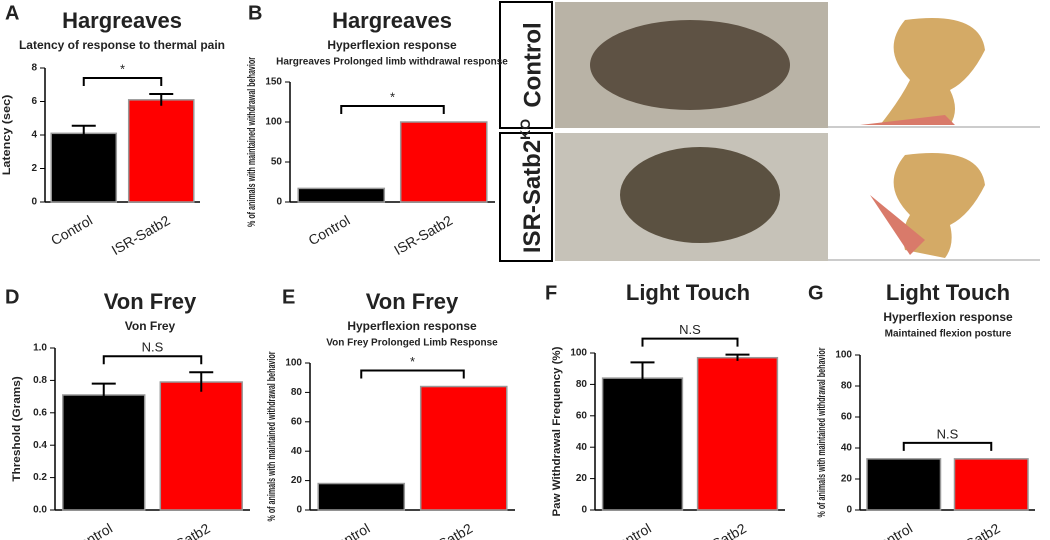 The image size is (1050, 540). What do you see at coordinates (40, 348) in the screenshot?
I see `y-tick-label: 1.0` at bounding box center [40, 348].